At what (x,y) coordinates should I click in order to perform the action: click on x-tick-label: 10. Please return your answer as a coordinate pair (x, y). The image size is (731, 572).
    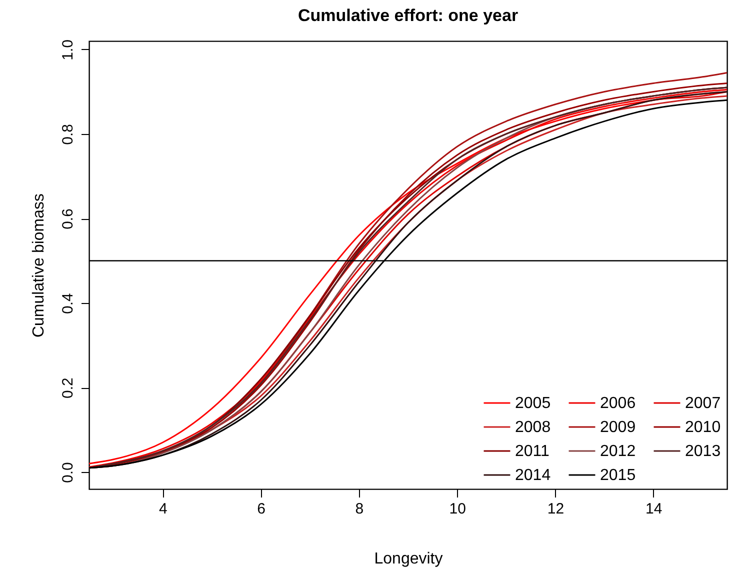
    Looking at the image, I should click on (457, 509).